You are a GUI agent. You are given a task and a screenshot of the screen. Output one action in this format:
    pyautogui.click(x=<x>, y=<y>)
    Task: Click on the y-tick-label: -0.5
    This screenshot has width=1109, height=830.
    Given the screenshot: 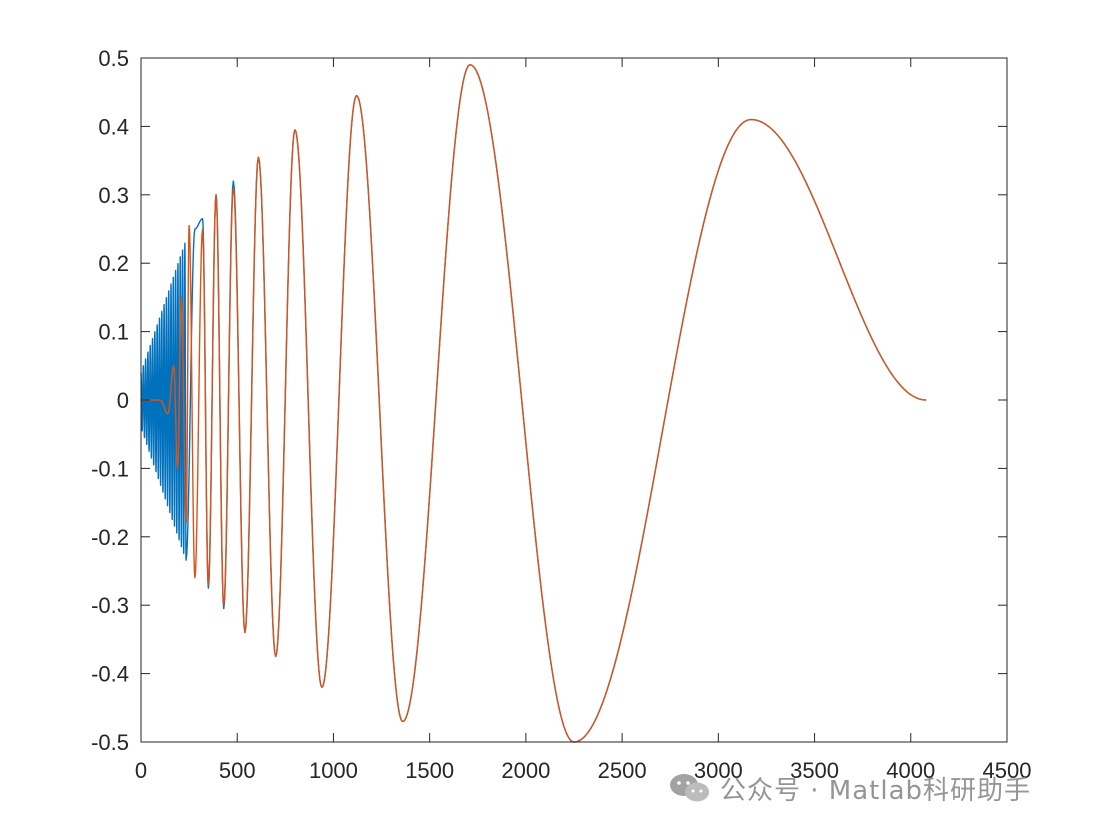 What is the action you would take?
    pyautogui.click(x=110, y=742)
    